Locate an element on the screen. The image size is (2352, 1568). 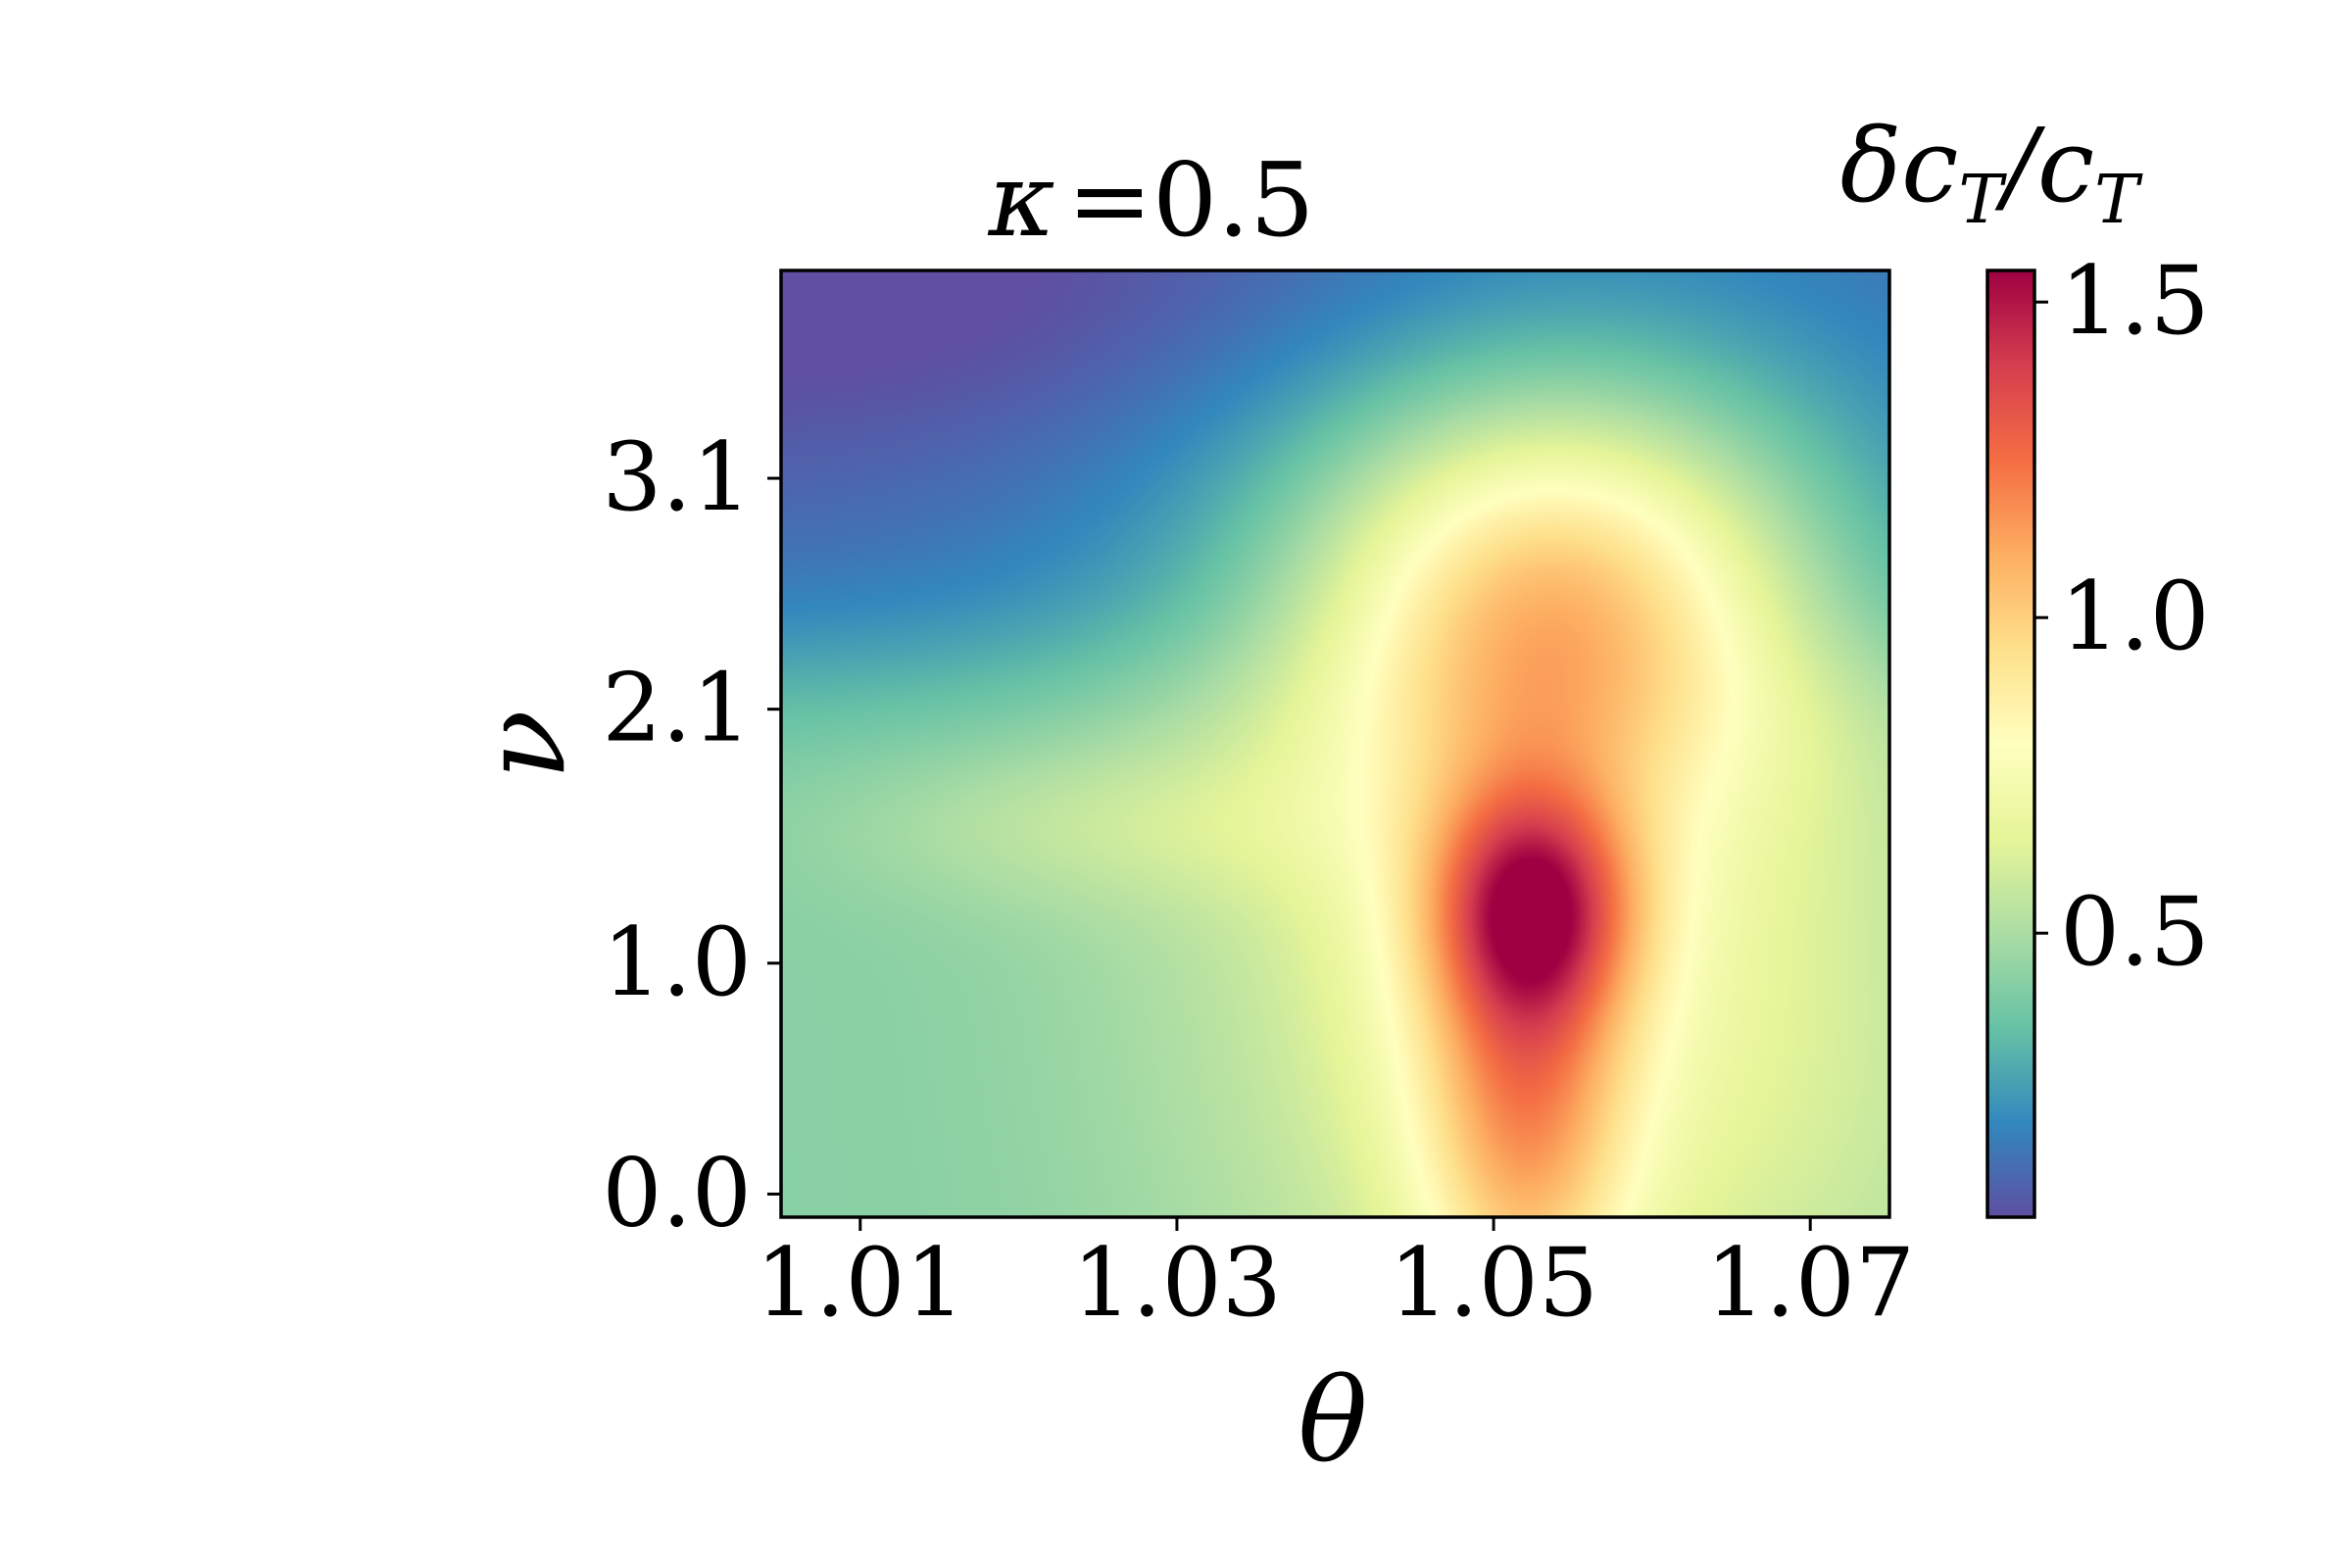
y-tick-label: 1.0 is located at coordinates (677, 962).